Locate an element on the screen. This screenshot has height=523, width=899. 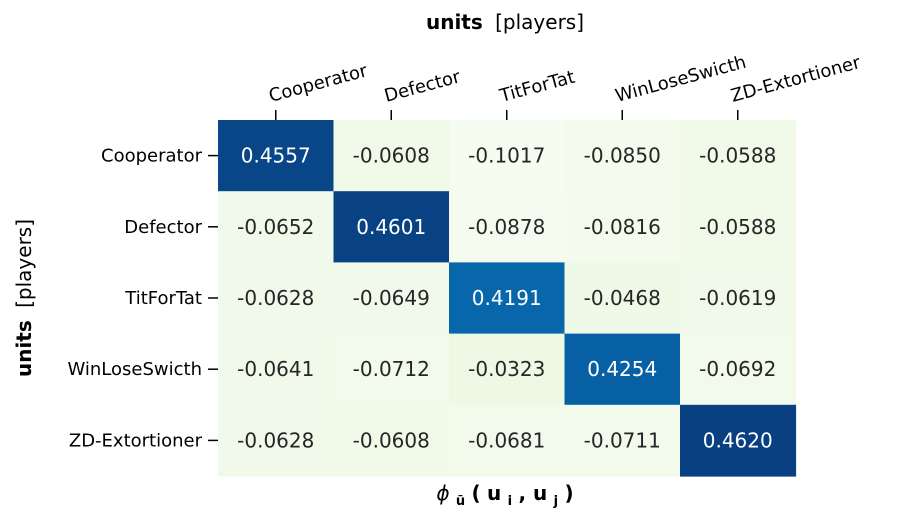
chart-title-rest: [players] is located at coordinates (539, 22).